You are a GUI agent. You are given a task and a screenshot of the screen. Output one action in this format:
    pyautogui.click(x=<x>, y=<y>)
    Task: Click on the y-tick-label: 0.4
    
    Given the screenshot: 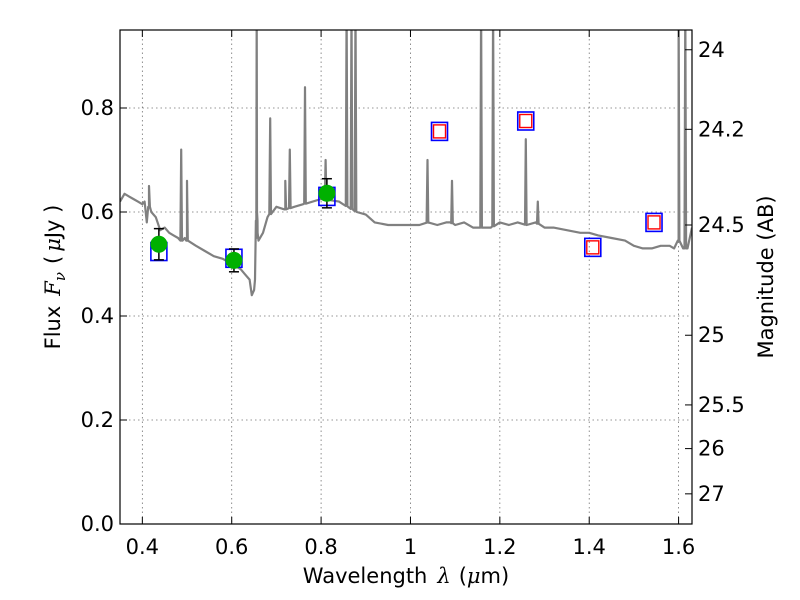 What is the action you would take?
    pyautogui.click(x=97, y=316)
    